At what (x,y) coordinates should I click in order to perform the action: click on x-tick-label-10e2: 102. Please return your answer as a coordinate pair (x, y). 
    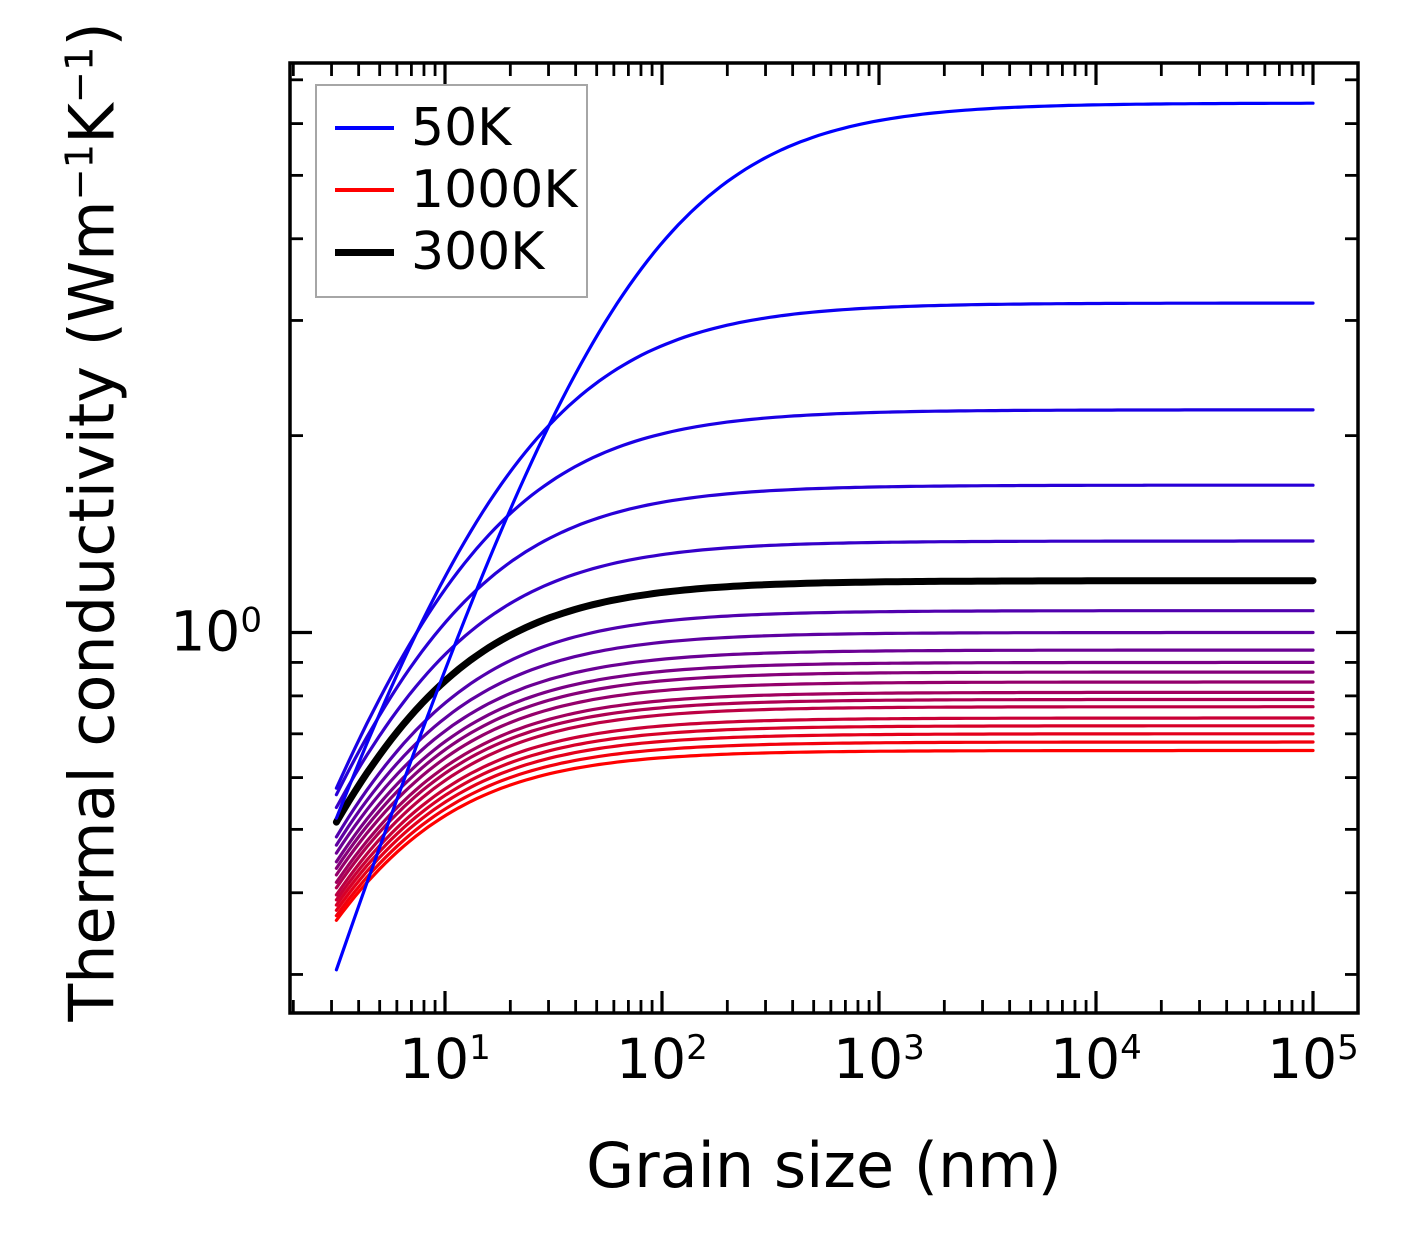
    Looking at the image, I should click on (662, 1059).